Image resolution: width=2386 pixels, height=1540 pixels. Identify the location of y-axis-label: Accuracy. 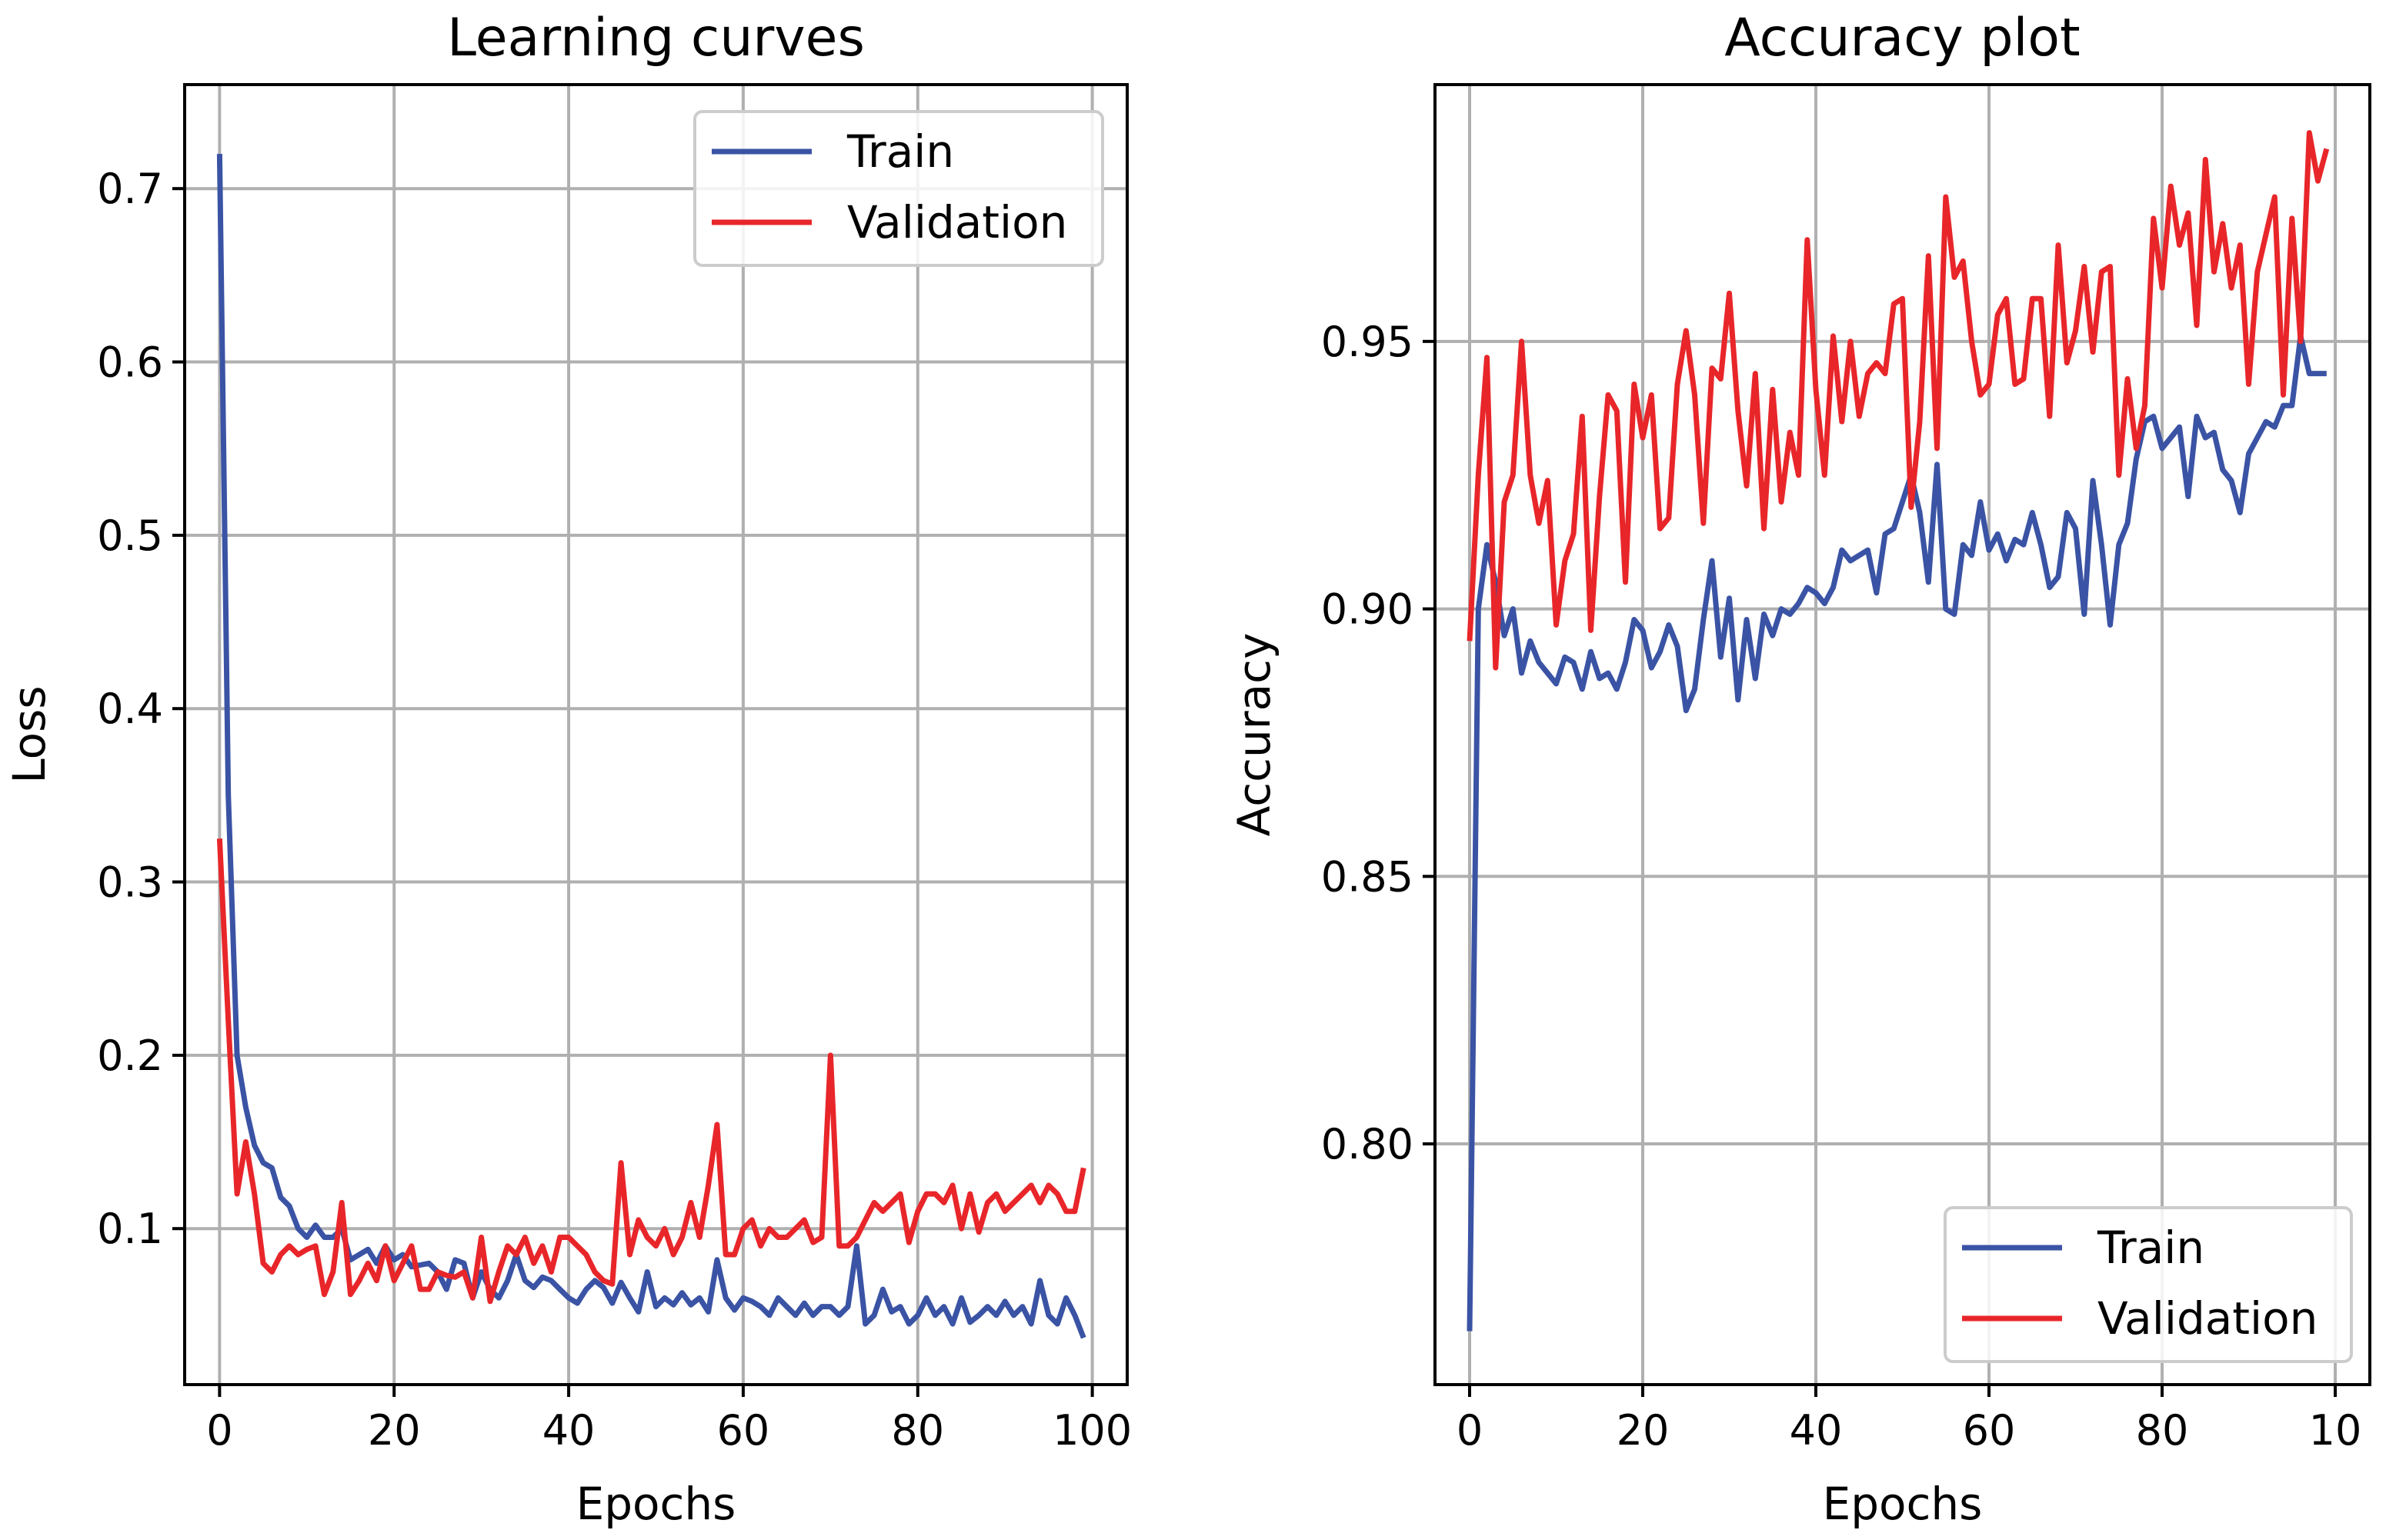
(1254, 735).